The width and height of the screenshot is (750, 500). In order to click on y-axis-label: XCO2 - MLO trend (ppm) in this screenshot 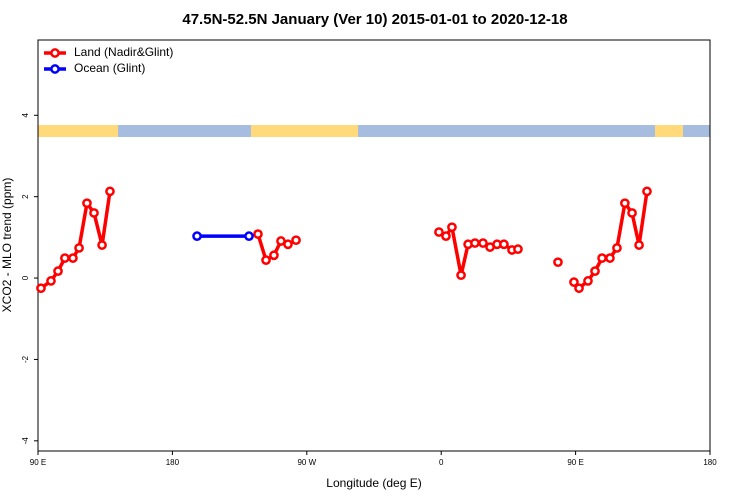, I will do `click(7, 245)`.